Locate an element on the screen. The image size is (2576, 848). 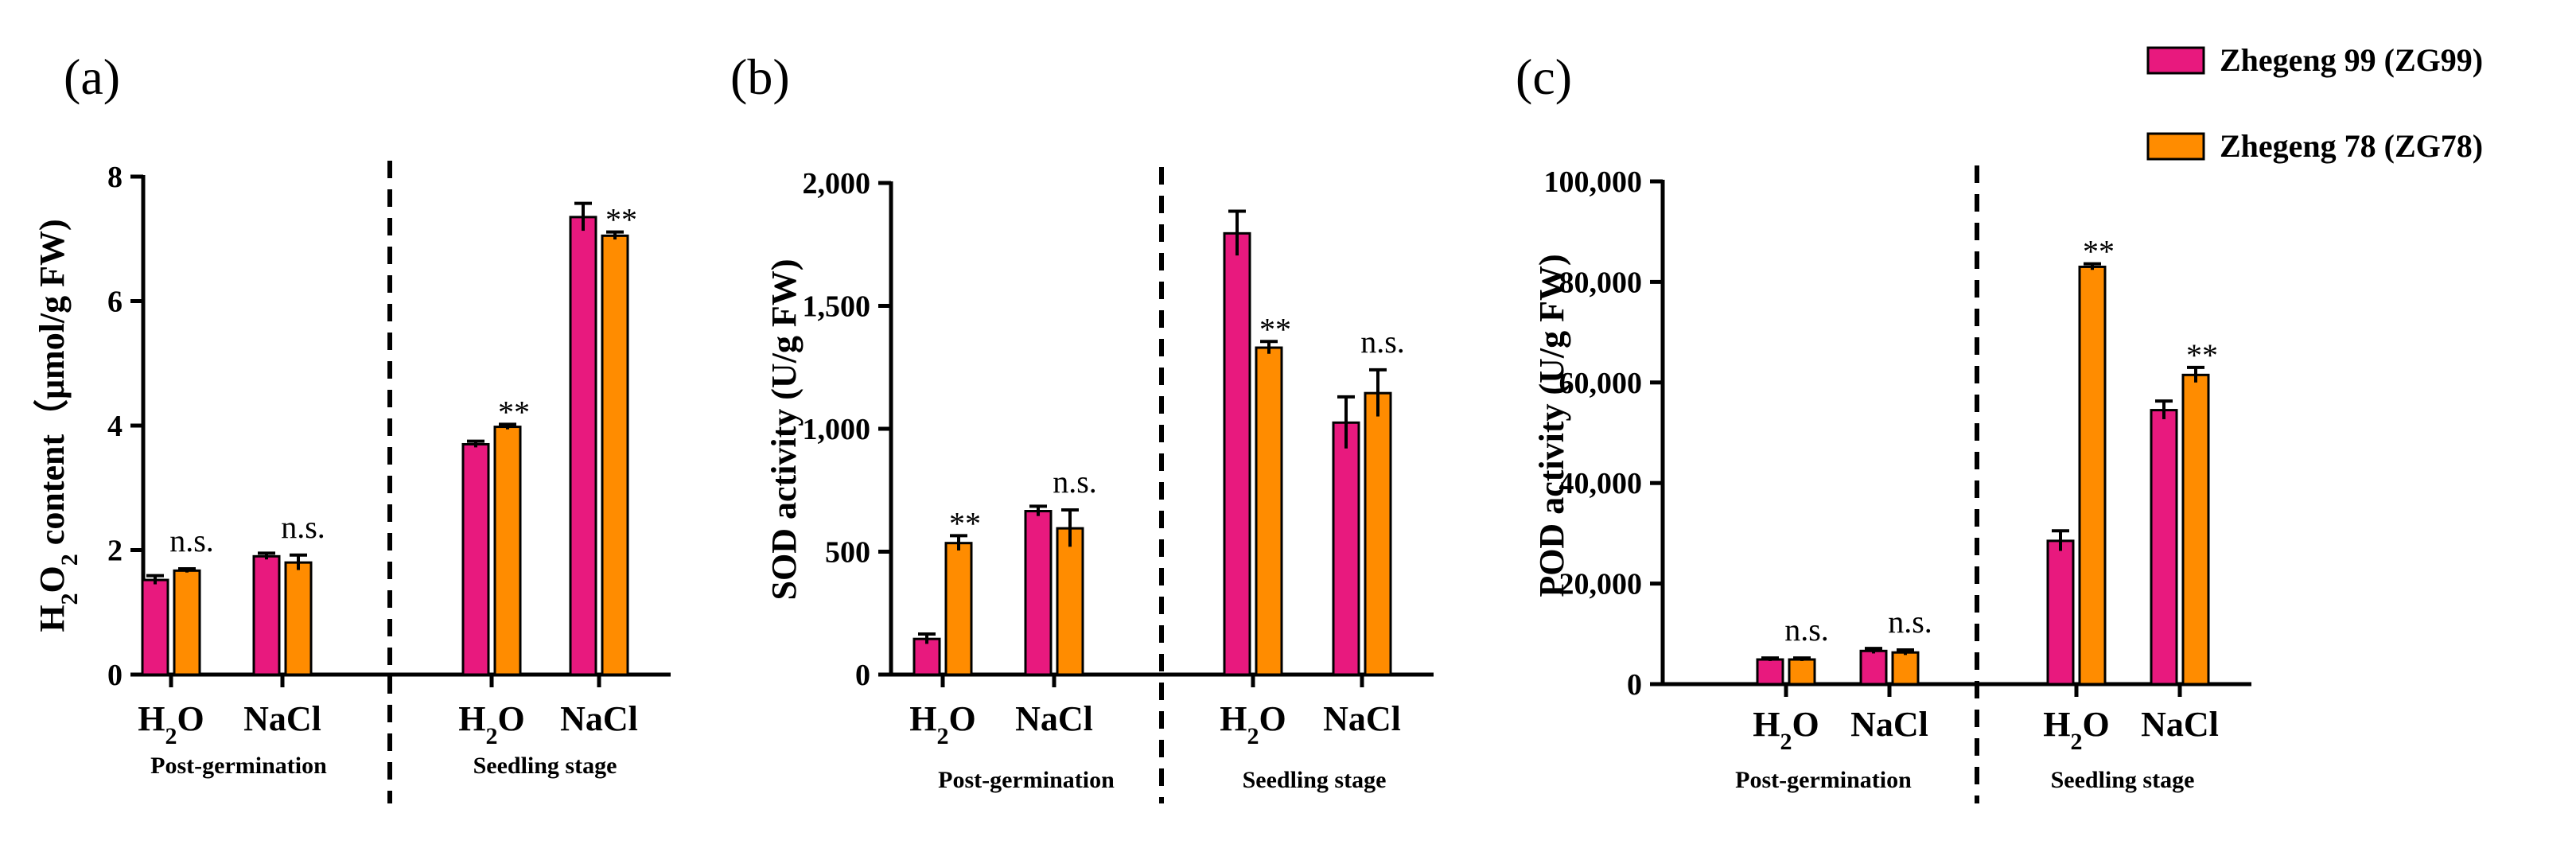
legend-label-2: Zhegeng 78 (ZG78) is located at coordinates (2352, 146).